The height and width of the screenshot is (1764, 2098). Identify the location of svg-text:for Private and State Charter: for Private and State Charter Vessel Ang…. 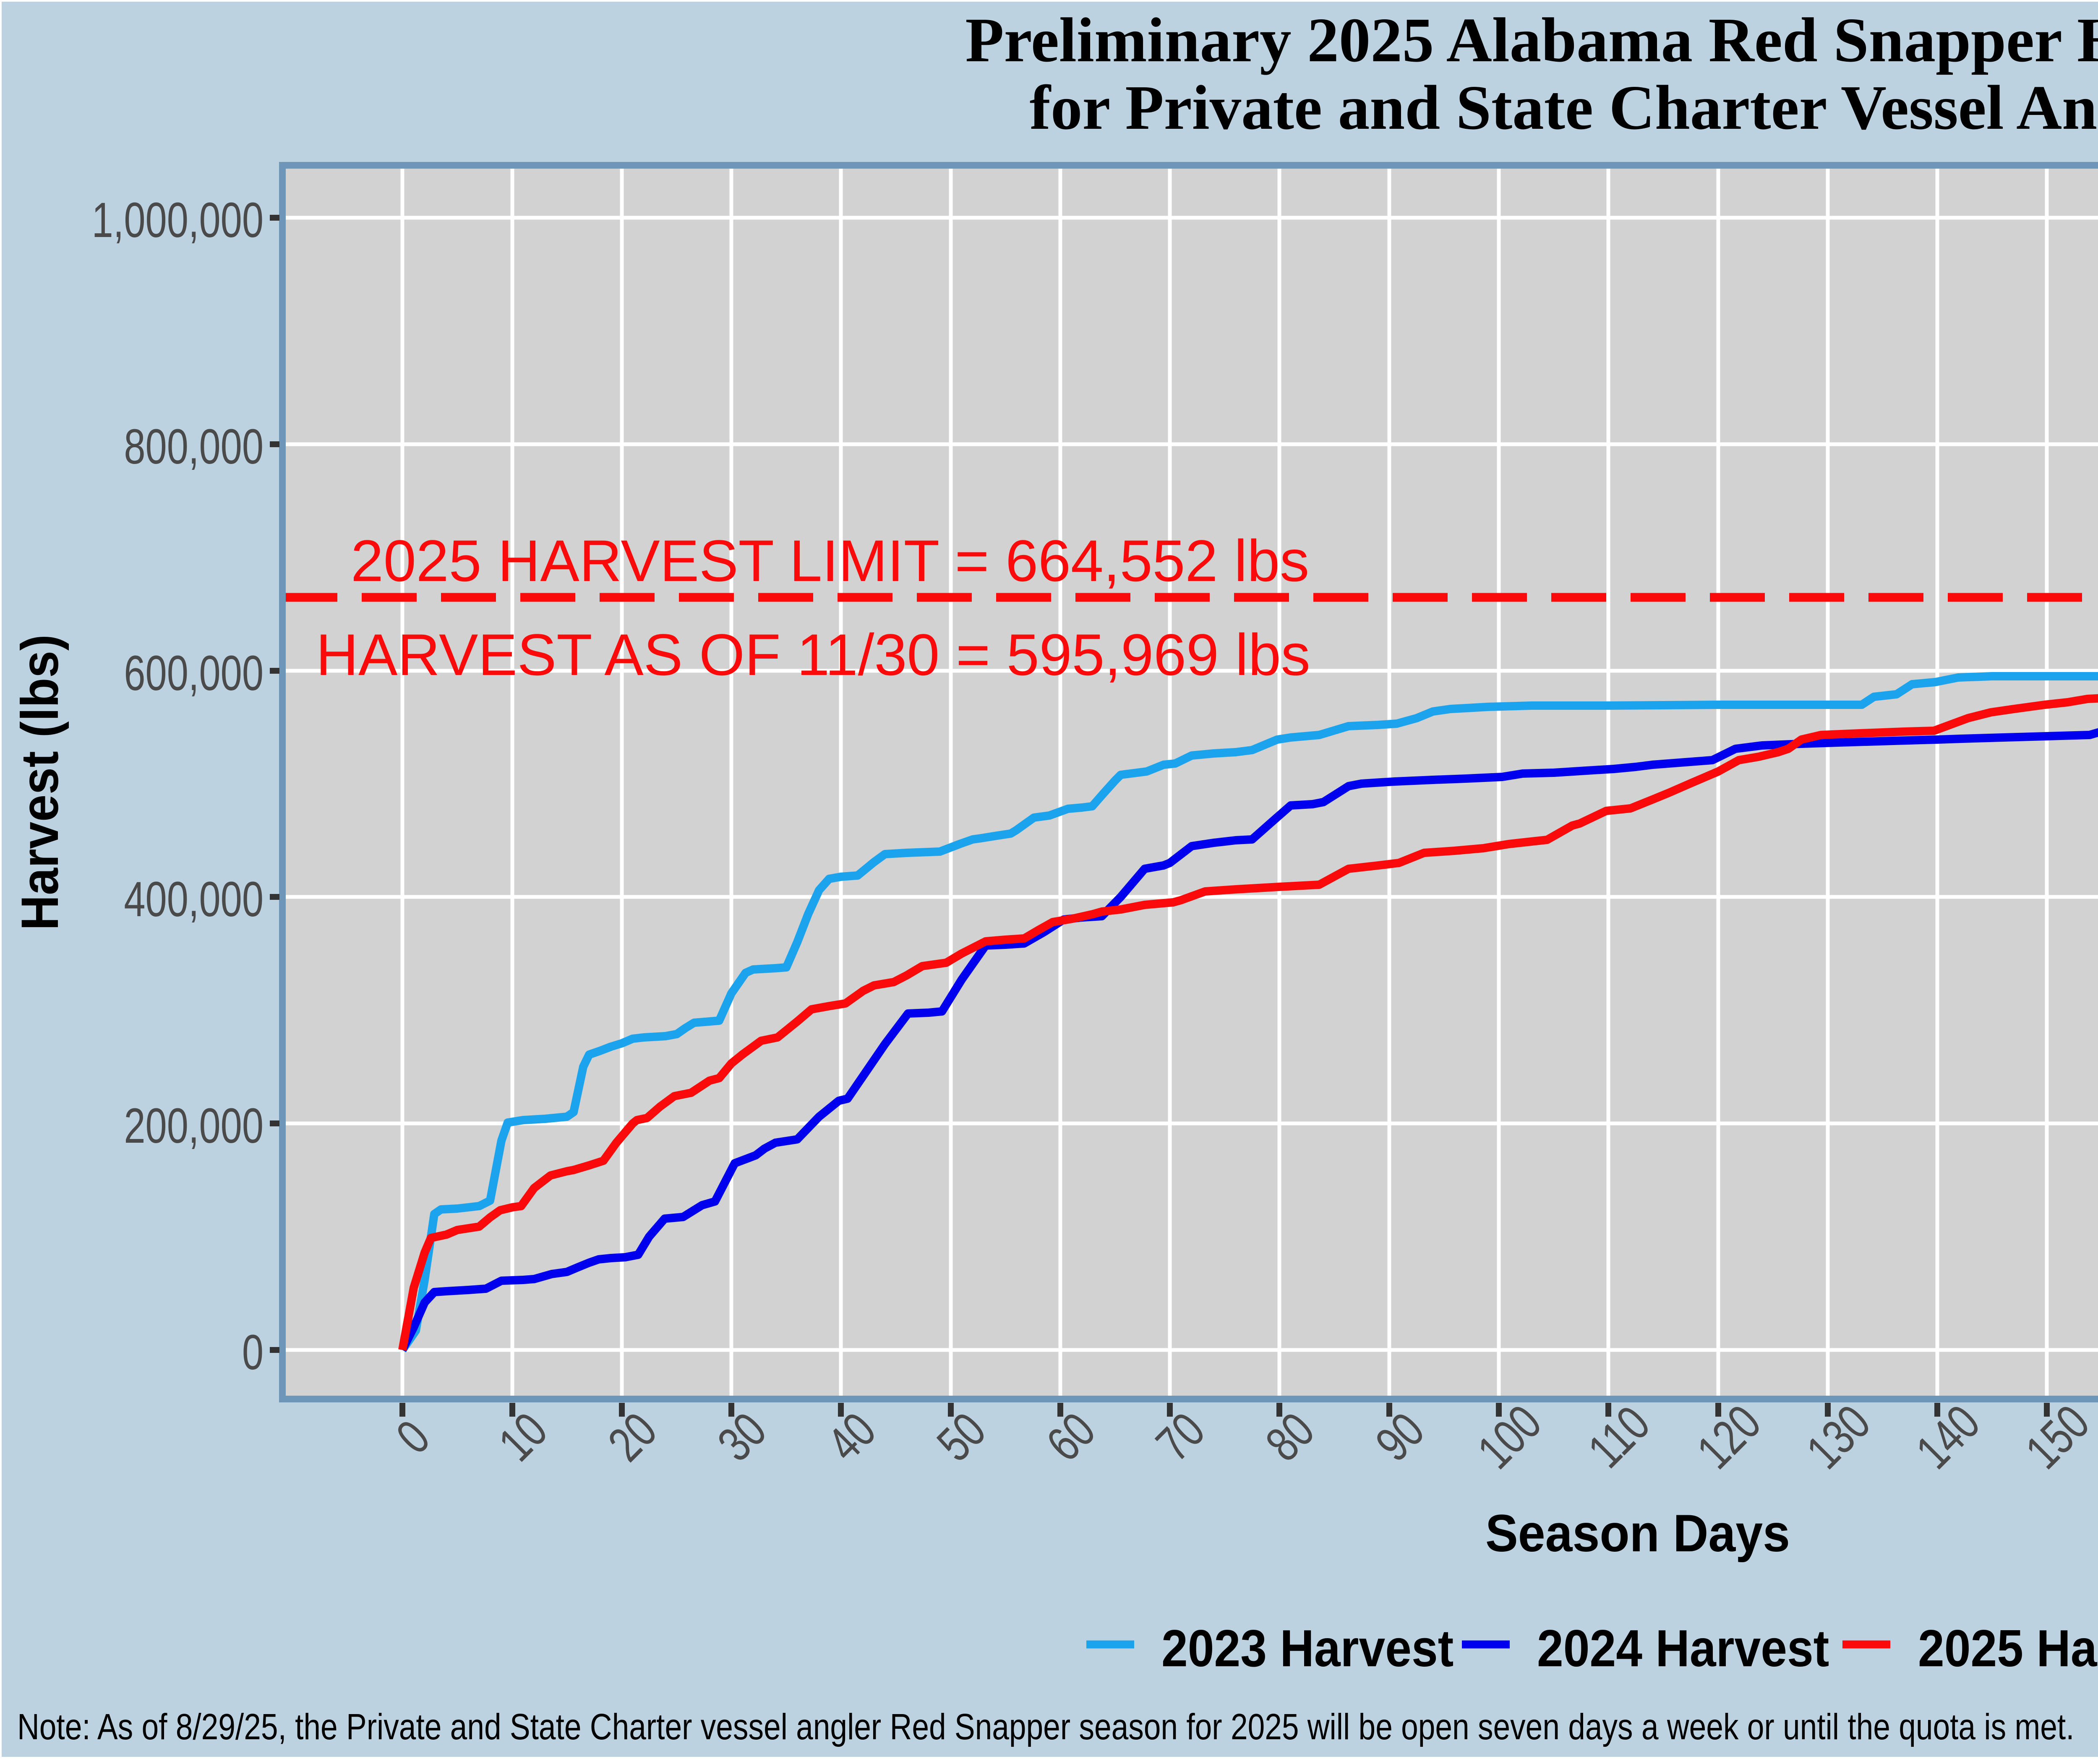
(1564, 107).